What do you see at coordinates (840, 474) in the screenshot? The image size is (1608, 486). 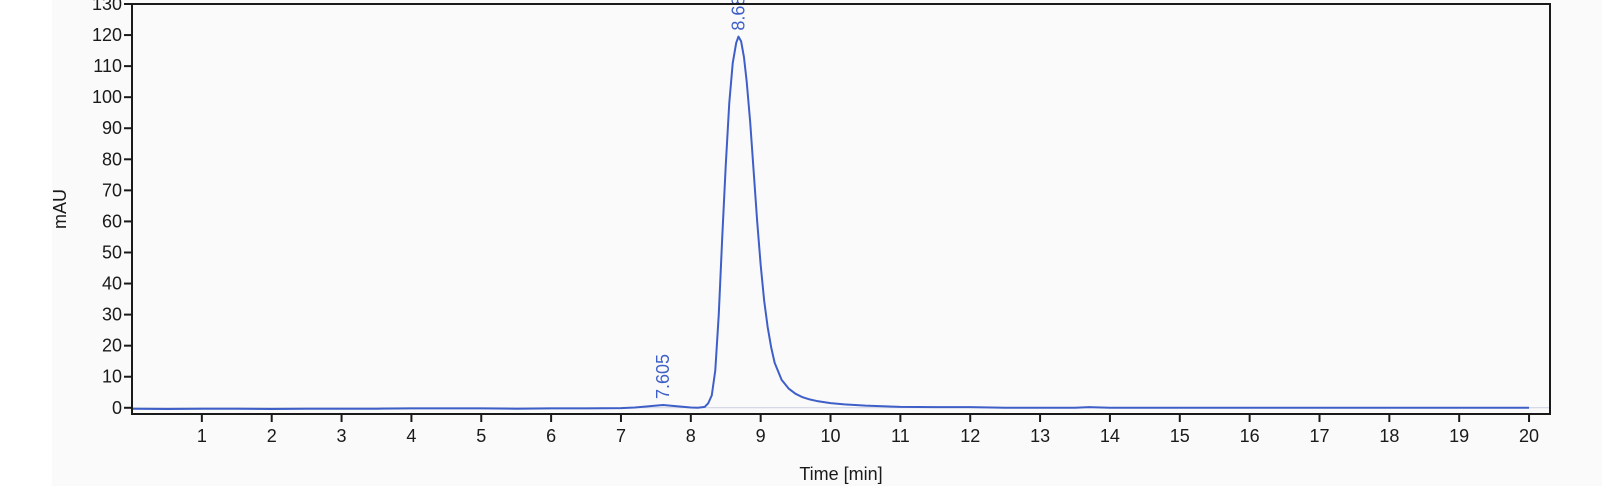 I see `x-axis-label: Time [min]` at bounding box center [840, 474].